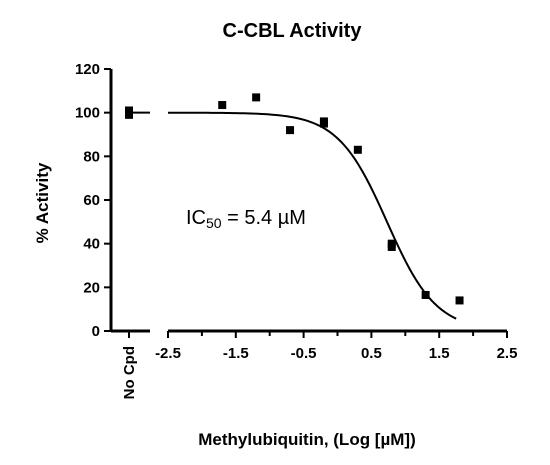  Describe the element at coordinates (87, 69) in the screenshot. I see `y-tick-label-6: 120` at that location.